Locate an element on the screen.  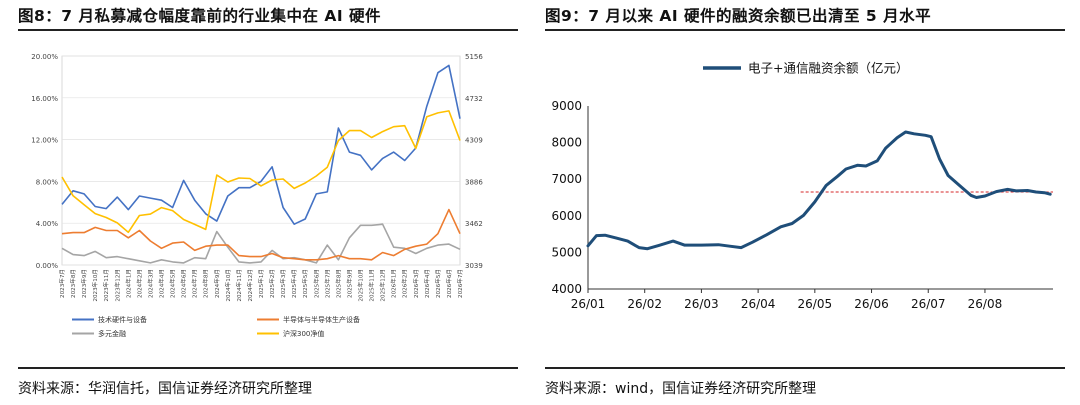
left-figure-title: 图8：7 月私募减仓幅度靠前的行业集中在 AI 硬件 is located at coordinates (200, 16).